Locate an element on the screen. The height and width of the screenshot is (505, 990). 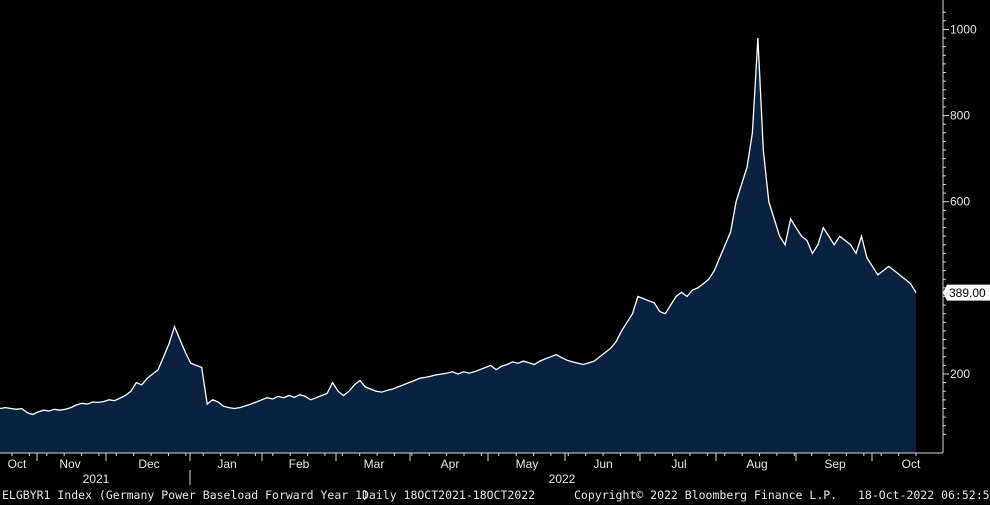
x-tick-label: Sep is located at coordinates (835, 464).